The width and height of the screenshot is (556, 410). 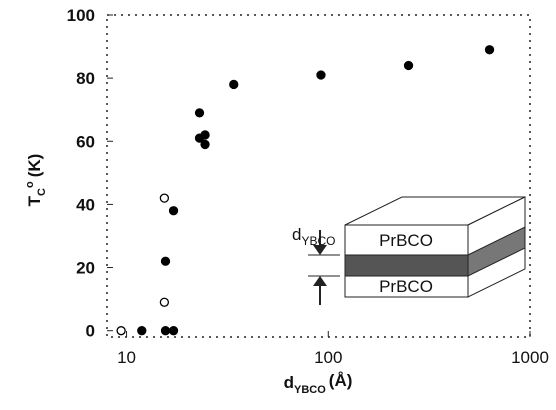 I want to click on y-tick-label: 40, so click(x=85, y=204).